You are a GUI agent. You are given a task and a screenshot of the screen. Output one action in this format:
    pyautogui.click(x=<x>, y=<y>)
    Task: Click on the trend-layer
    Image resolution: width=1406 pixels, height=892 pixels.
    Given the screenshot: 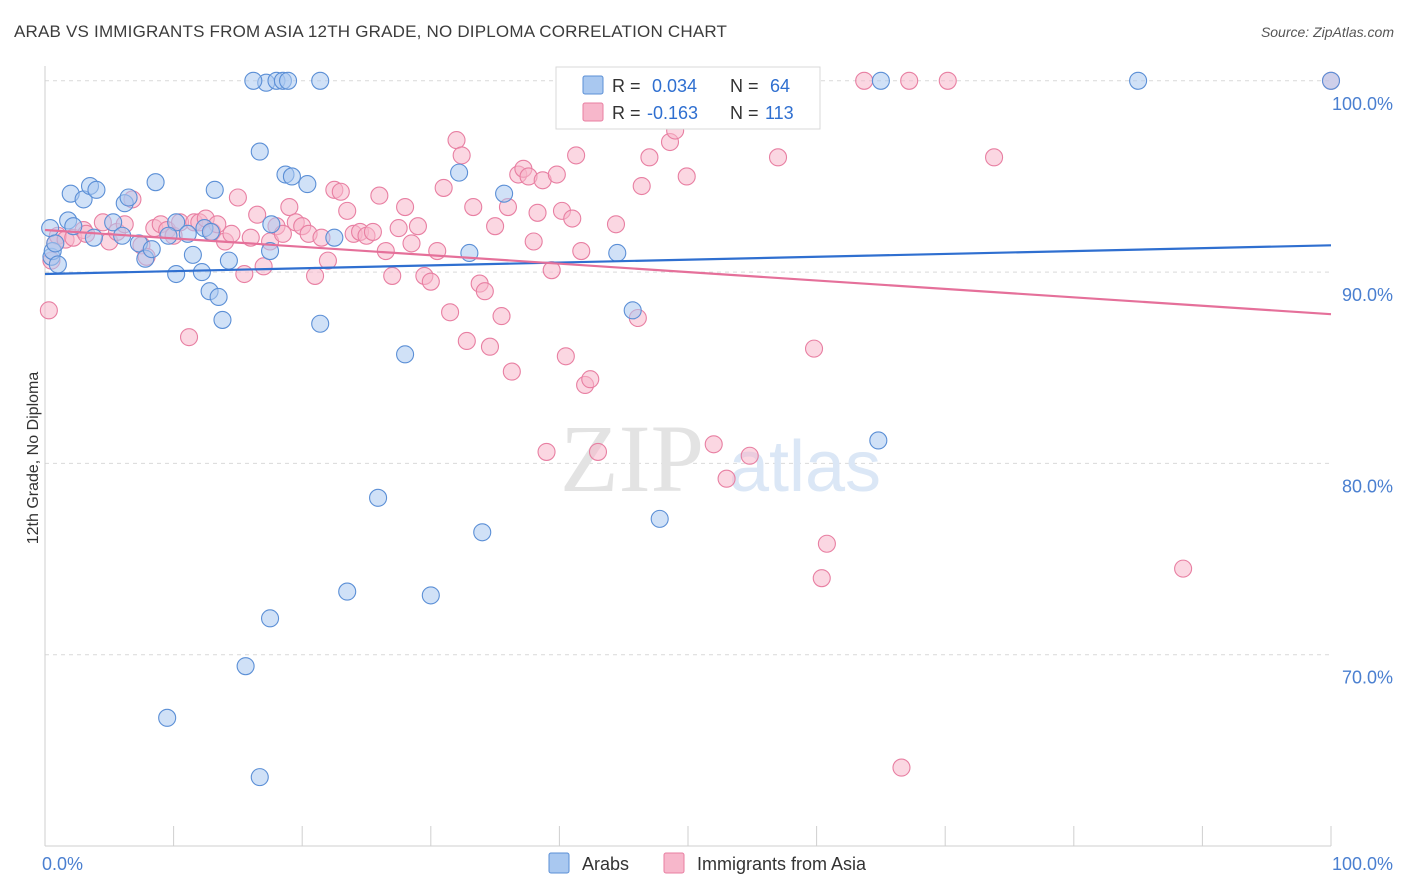 What is the action you would take?
    pyautogui.click(x=688, y=272)
    